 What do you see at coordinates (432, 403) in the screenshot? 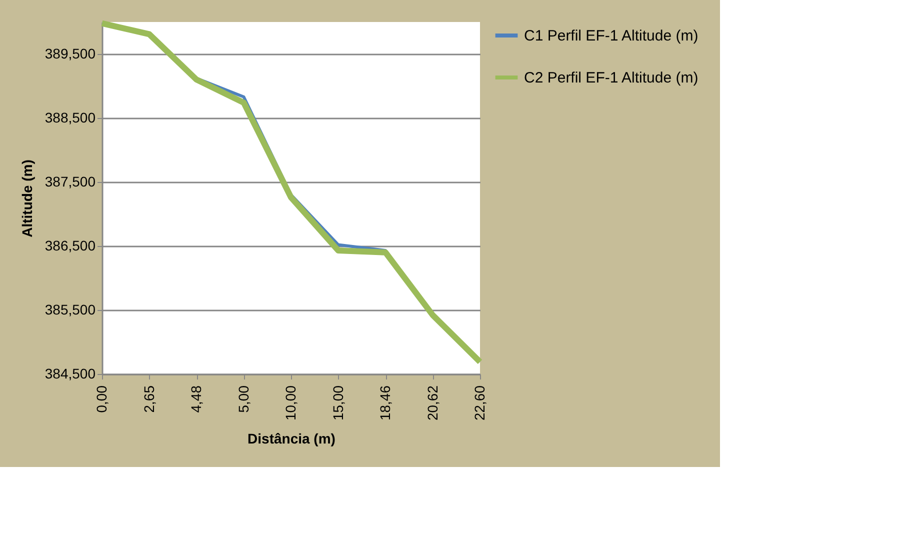
I see `x-tick-label: 20,62` at bounding box center [432, 403].